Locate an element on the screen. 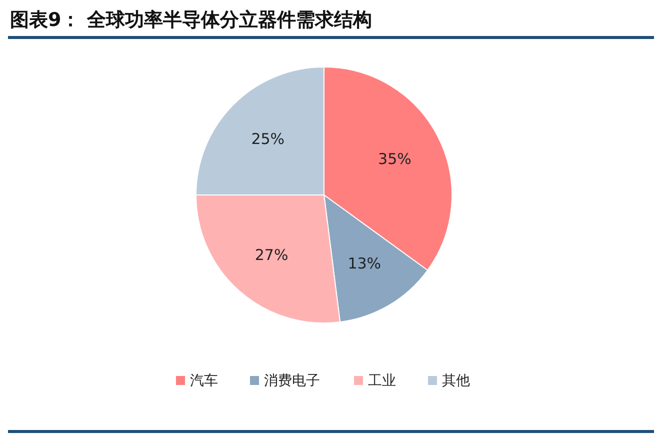 The height and width of the screenshot is (443, 662). legend-label: 工业 is located at coordinates (382, 381).